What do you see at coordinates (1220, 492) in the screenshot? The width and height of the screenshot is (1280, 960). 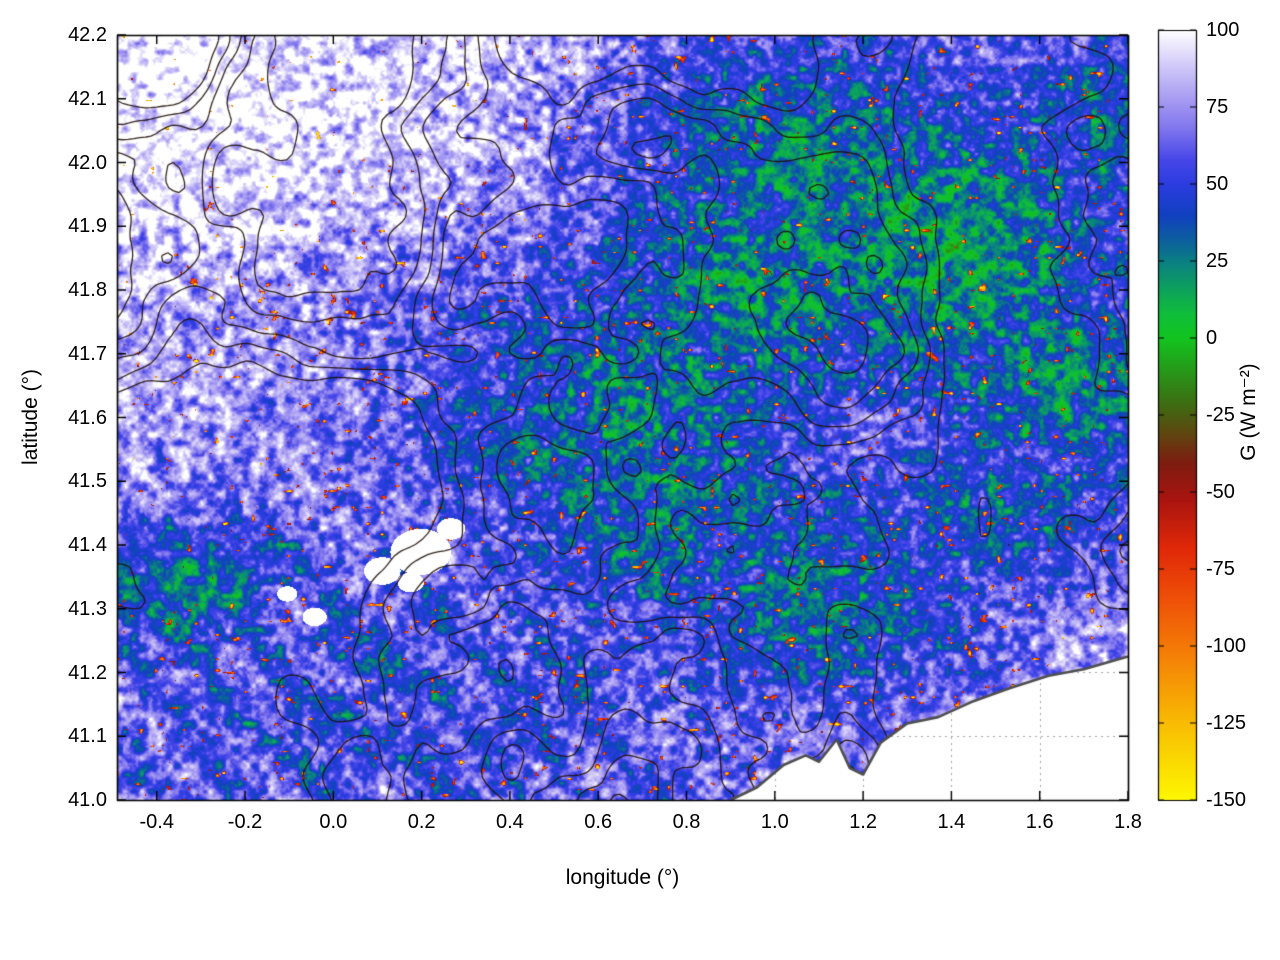 I see `colorbar-tick-label: -50` at bounding box center [1220, 492].